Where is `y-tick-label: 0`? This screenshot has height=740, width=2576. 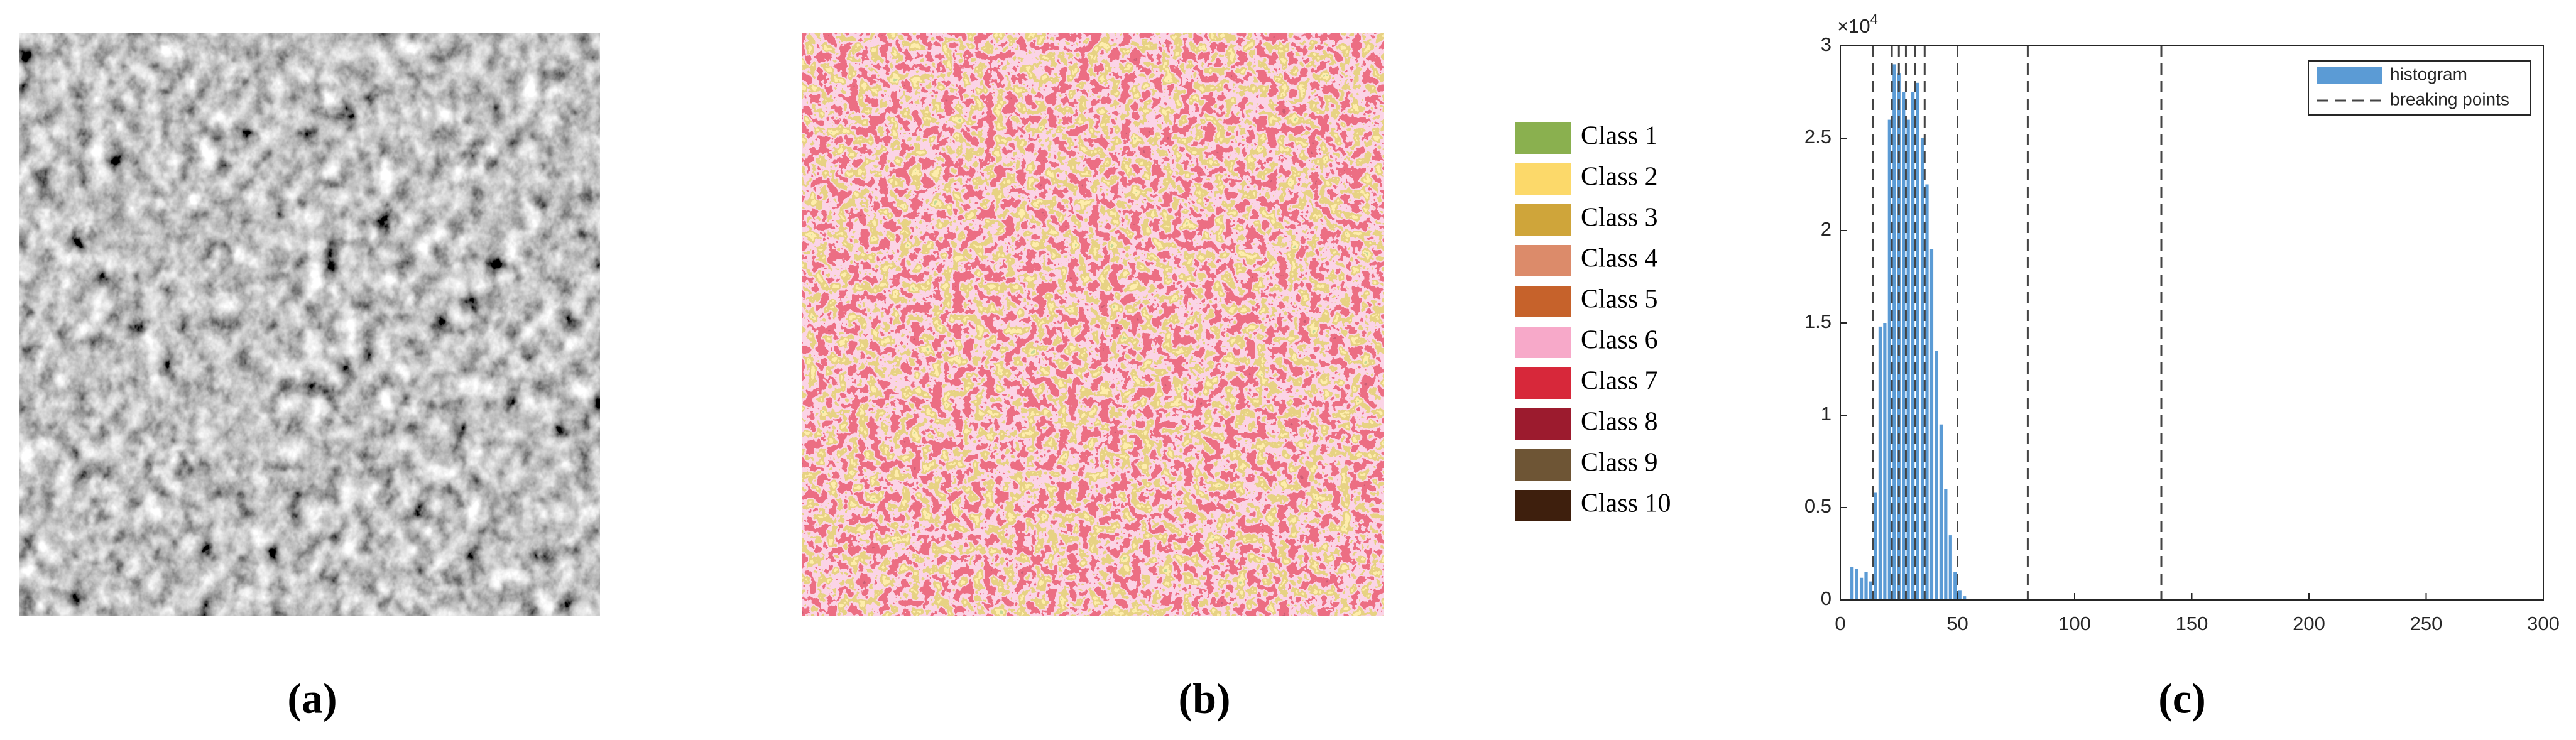
y-tick-label: 0 is located at coordinates (1826, 598).